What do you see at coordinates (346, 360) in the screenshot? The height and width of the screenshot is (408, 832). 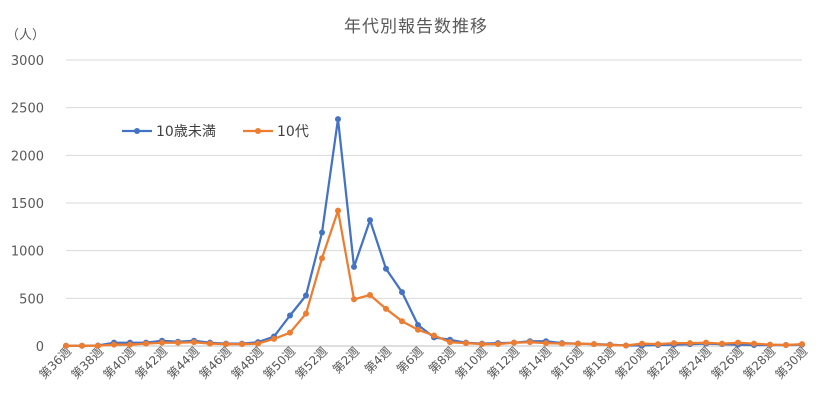 I see `x-tick-label: 第2週` at bounding box center [346, 360].